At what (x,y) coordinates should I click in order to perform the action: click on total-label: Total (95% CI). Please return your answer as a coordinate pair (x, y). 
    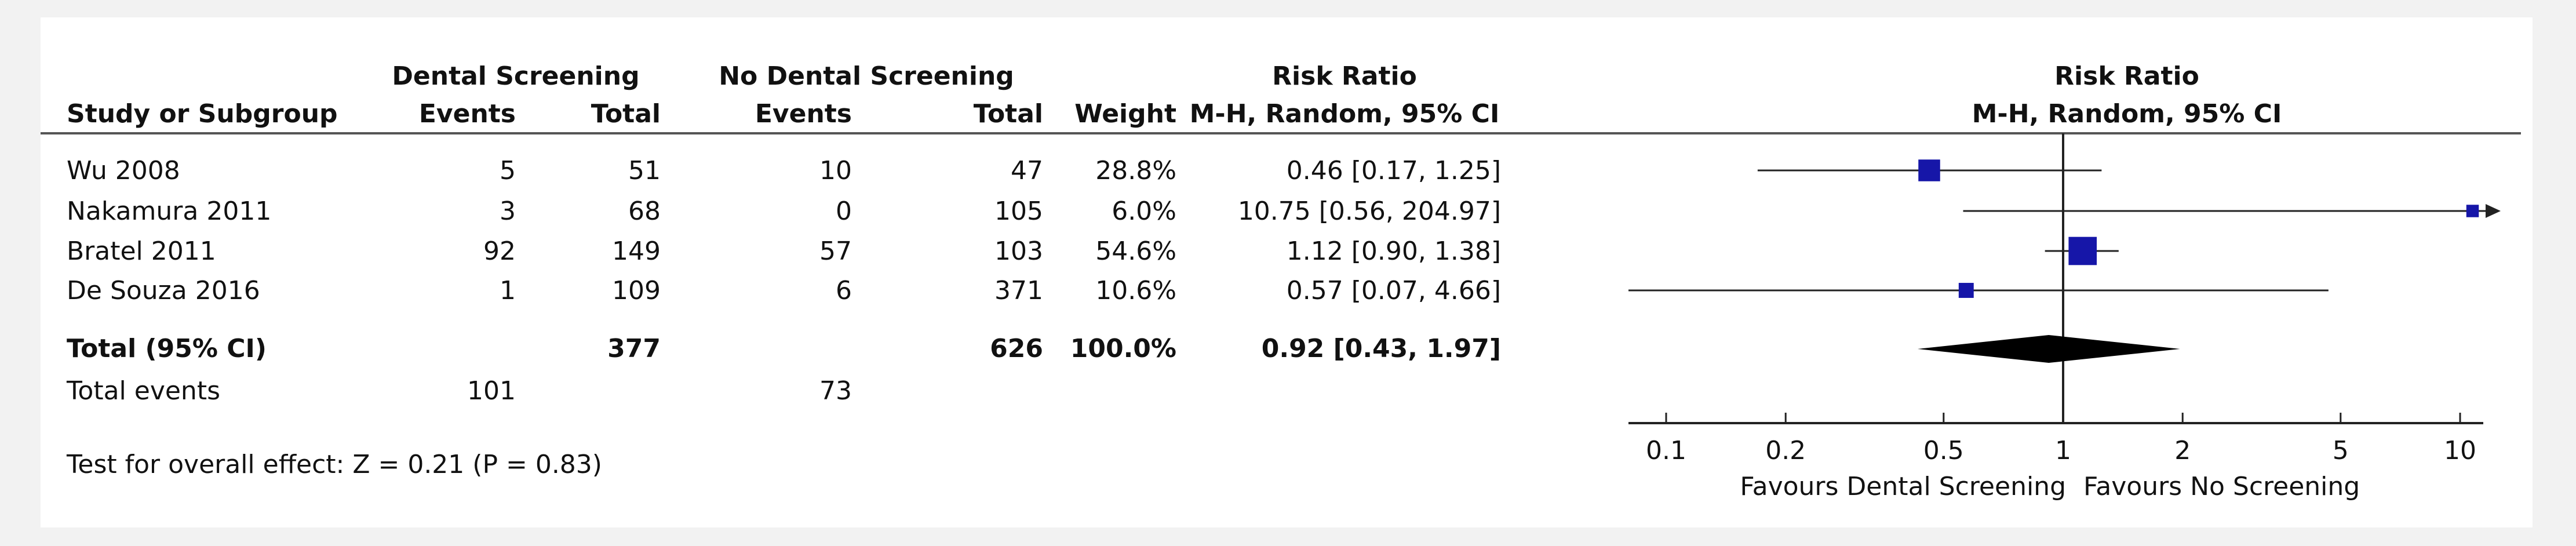
    Looking at the image, I should click on (167, 348).